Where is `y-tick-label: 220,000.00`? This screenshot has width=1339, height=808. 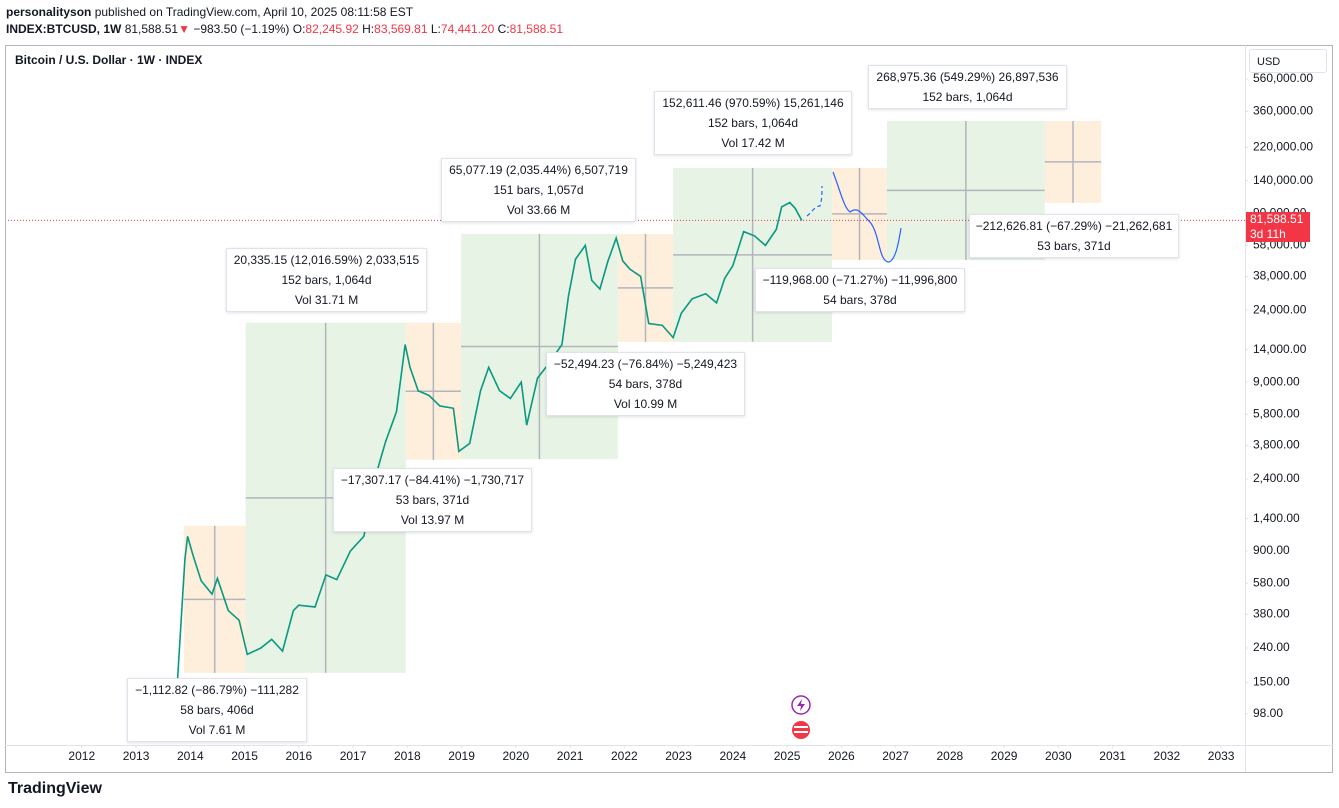
y-tick-label: 220,000.00 is located at coordinates (1283, 147).